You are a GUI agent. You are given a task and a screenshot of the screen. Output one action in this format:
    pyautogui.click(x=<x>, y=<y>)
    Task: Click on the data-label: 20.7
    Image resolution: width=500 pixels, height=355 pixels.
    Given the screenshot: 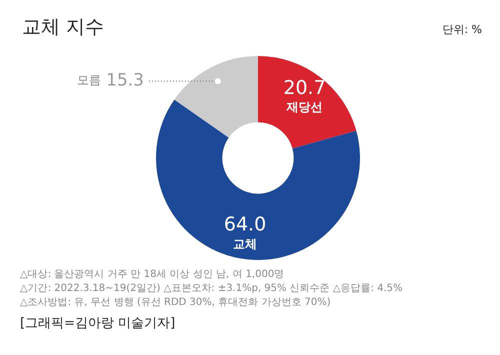 What is the action you would take?
    pyautogui.click(x=304, y=87)
    